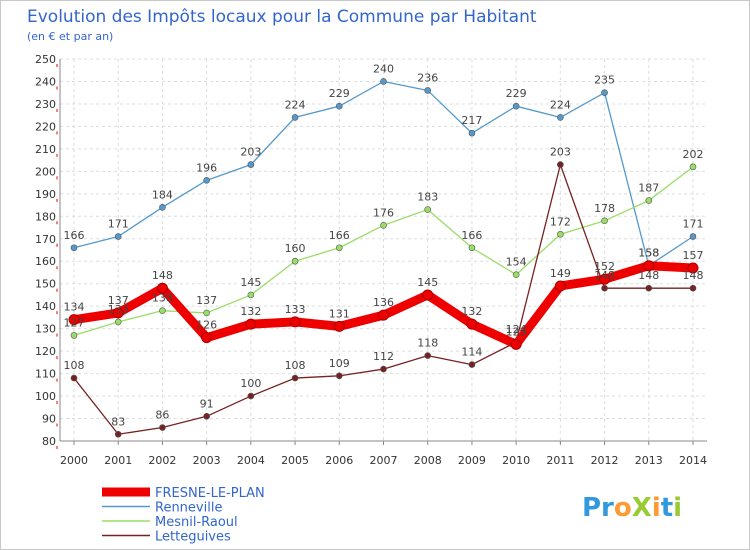  What do you see at coordinates (45, 216) in the screenshot?
I see `y-tick-label: 180` at bounding box center [45, 216].